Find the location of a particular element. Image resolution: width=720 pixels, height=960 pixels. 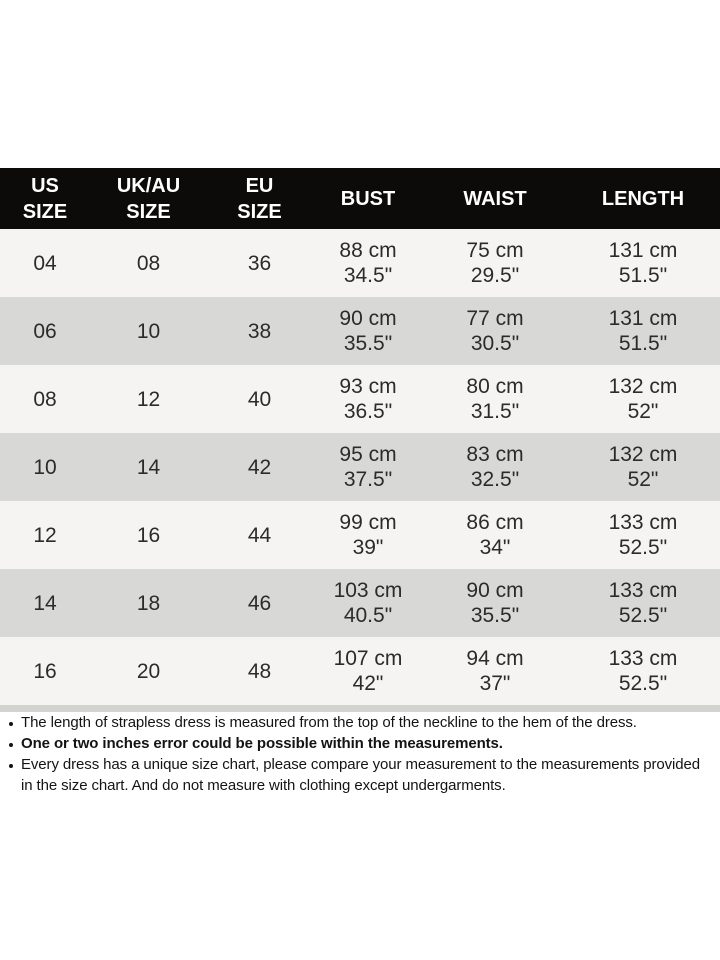

cell-us-size: 10 is located at coordinates (45, 467).